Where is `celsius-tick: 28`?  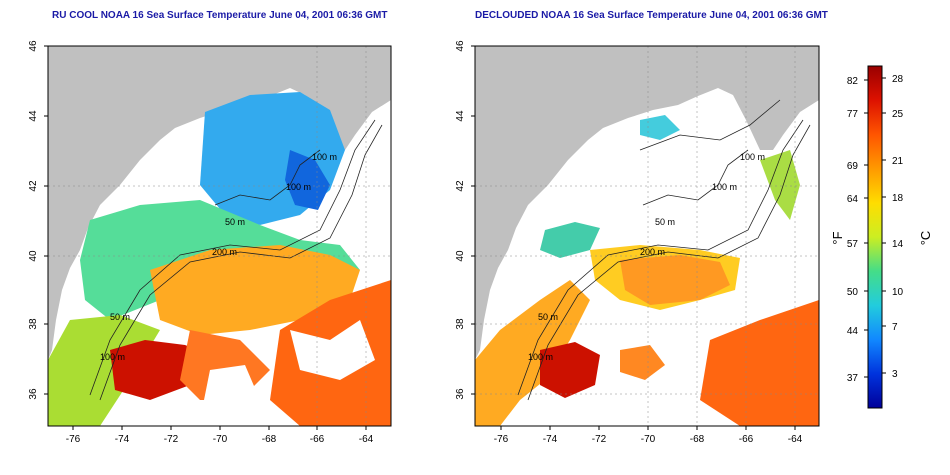 celsius-tick: 28 is located at coordinates (898, 79).